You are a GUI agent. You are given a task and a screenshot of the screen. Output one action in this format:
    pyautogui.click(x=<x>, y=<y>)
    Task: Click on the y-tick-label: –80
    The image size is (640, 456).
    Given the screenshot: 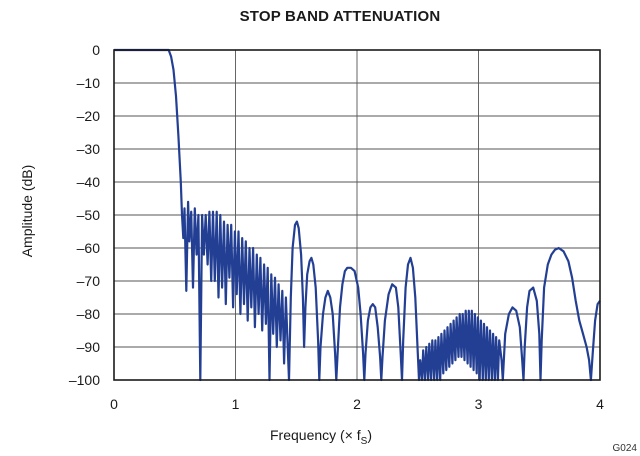 What is the action you would take?
    pyautogui.click(x=89, y=314)
    